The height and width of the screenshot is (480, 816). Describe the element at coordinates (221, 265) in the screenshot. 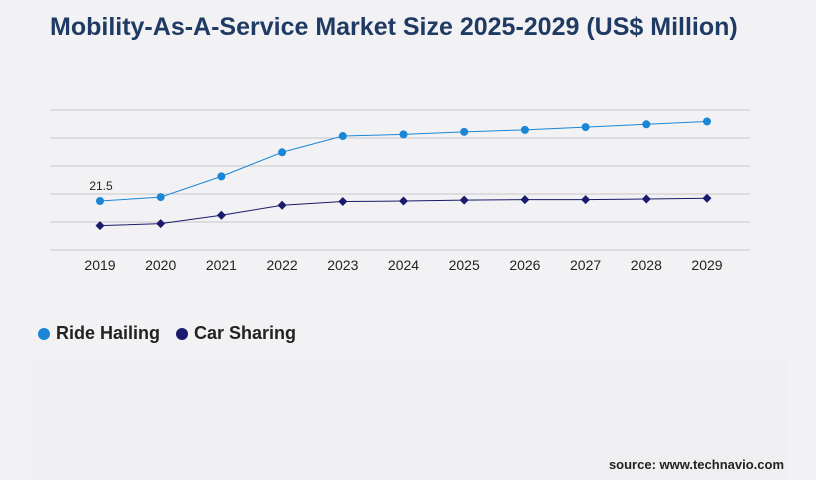

I see `x-tick-label: 2021` at that location.